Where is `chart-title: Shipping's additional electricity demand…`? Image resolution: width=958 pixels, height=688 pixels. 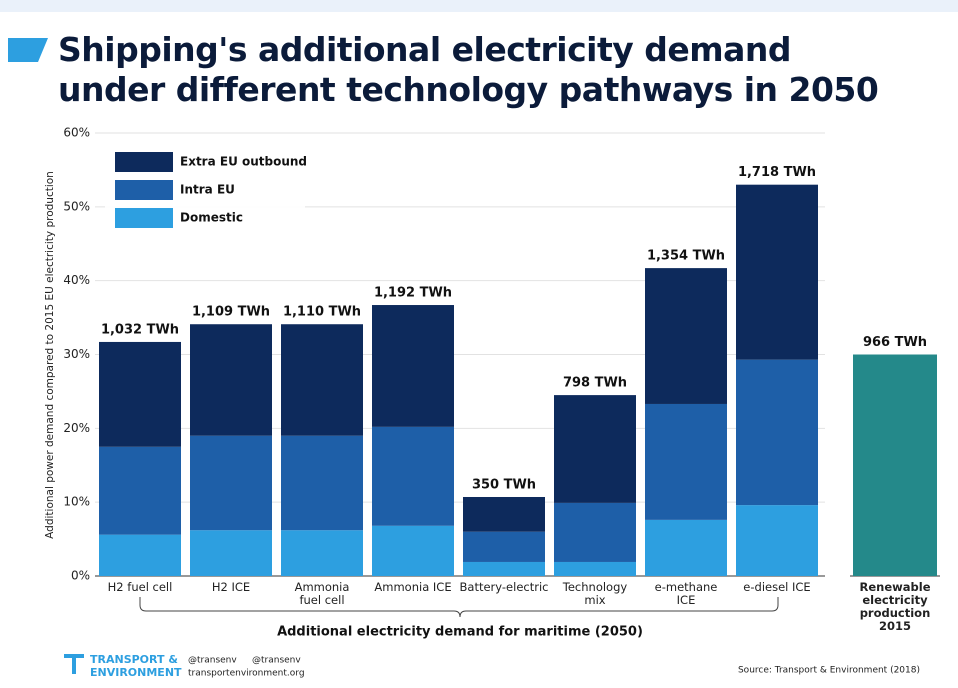 chart-title: Shipping's additional electricity demand… is located at coordinates (468, 69).